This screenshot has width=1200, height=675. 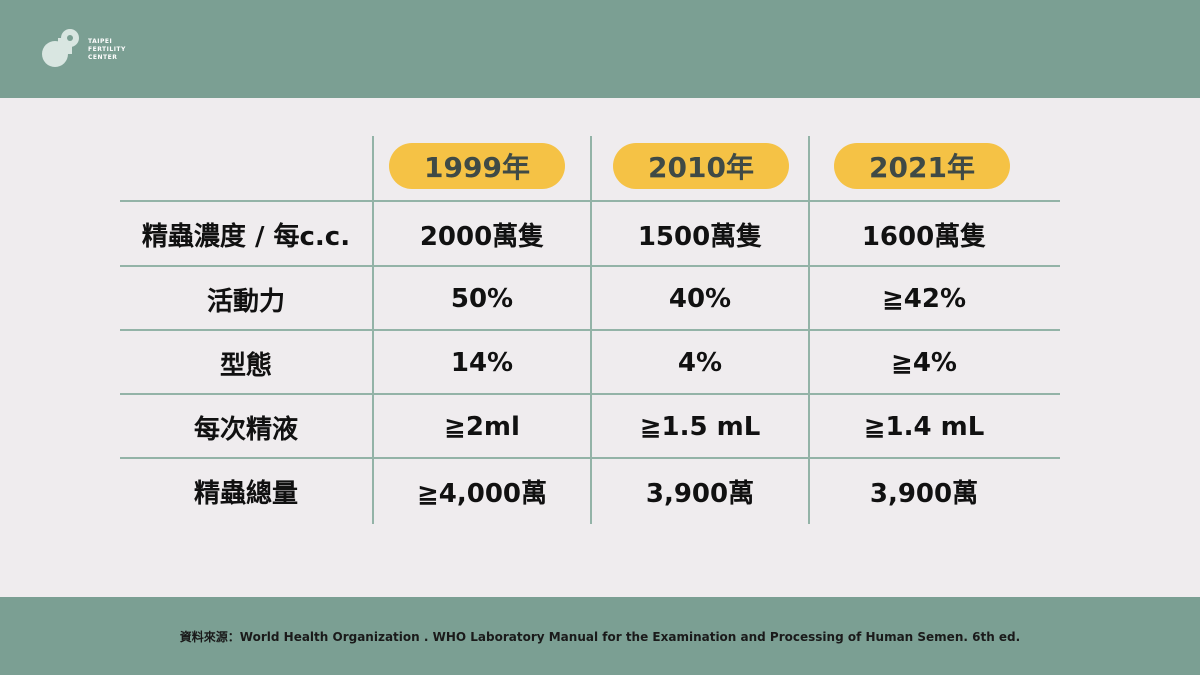 What do you see at coordinates (700, 427) in the screenshot?
I see `table-cell: ≧1.5 mL` at bounding box center [700, 427].